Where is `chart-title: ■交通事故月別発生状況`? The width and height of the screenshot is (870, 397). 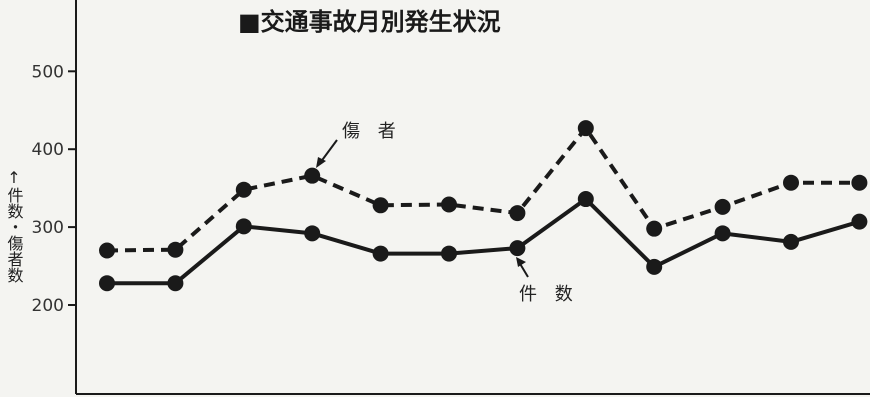 chart-title: ■交通事故月別発生状況 is located at coordinates (369, 22).